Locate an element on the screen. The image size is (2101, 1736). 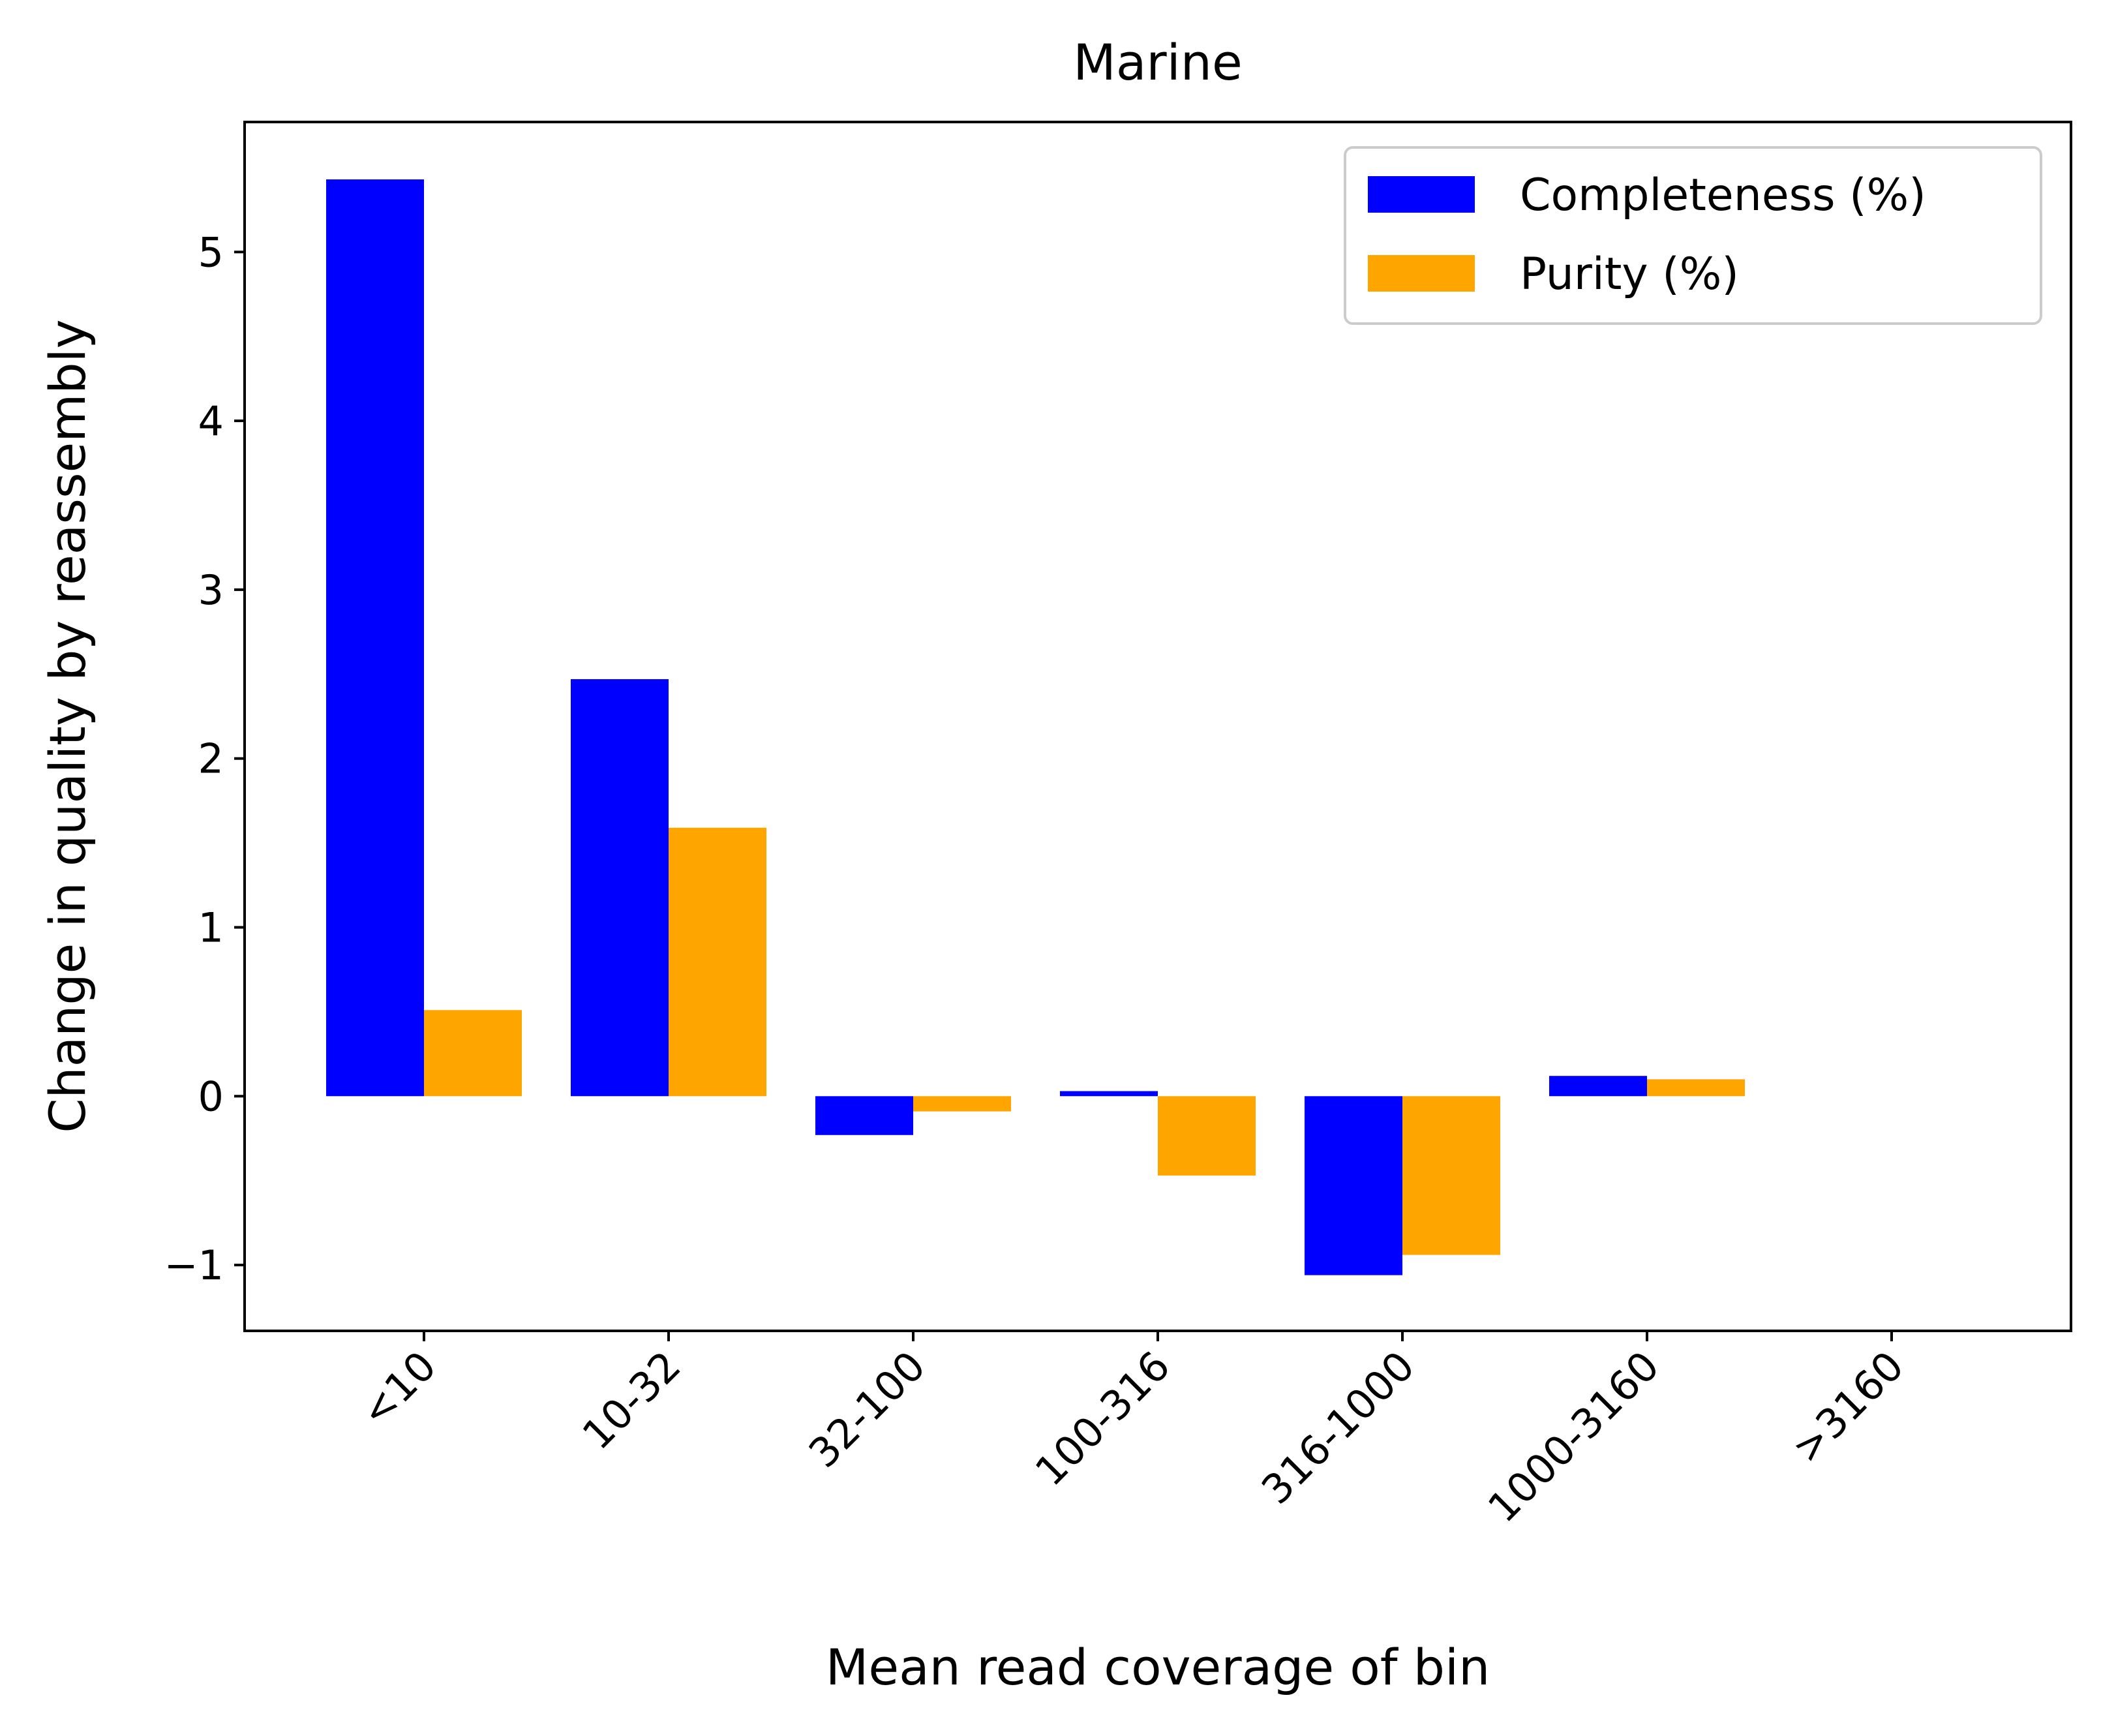
y-axis-ticks: −1 0 1 2 3 4 5 is located at coordinates (204, 758).